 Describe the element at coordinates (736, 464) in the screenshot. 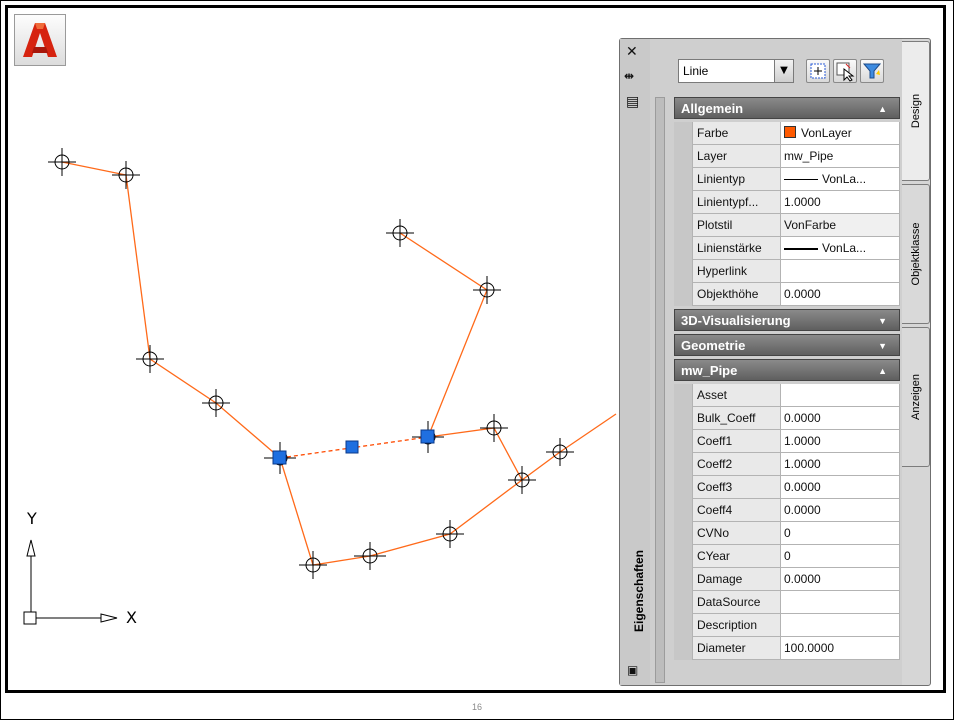

I see `property-name: Coeff2` at that location.